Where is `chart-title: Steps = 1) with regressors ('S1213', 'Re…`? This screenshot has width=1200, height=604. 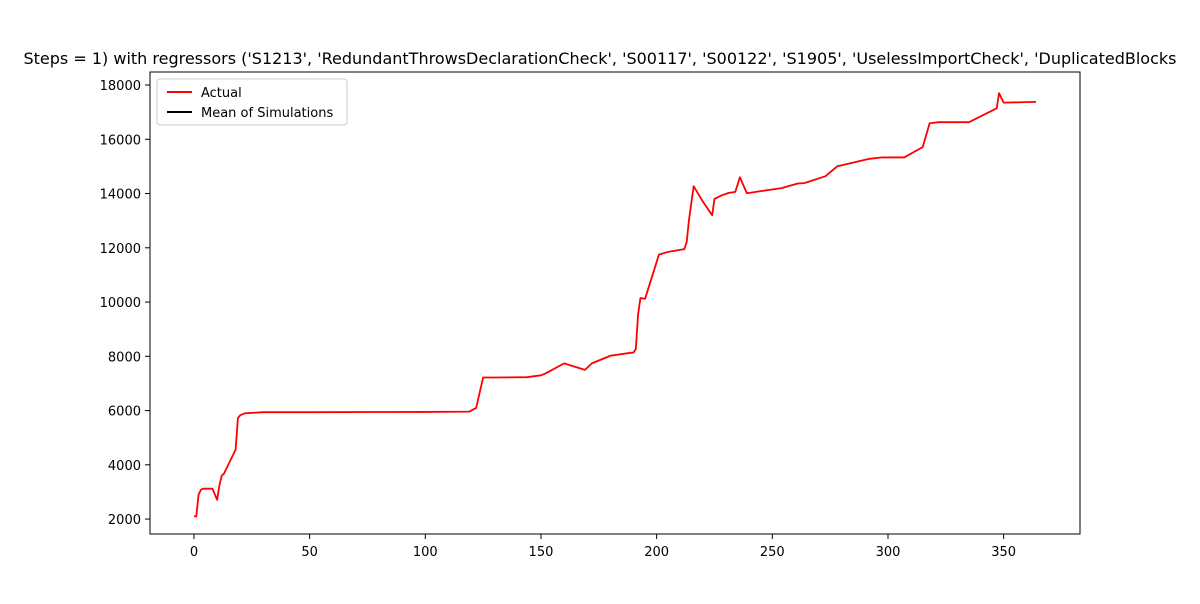
chart-title: Steps = 1) with regressors ('S1213', 'Re… is located at coordinates (600, 58).